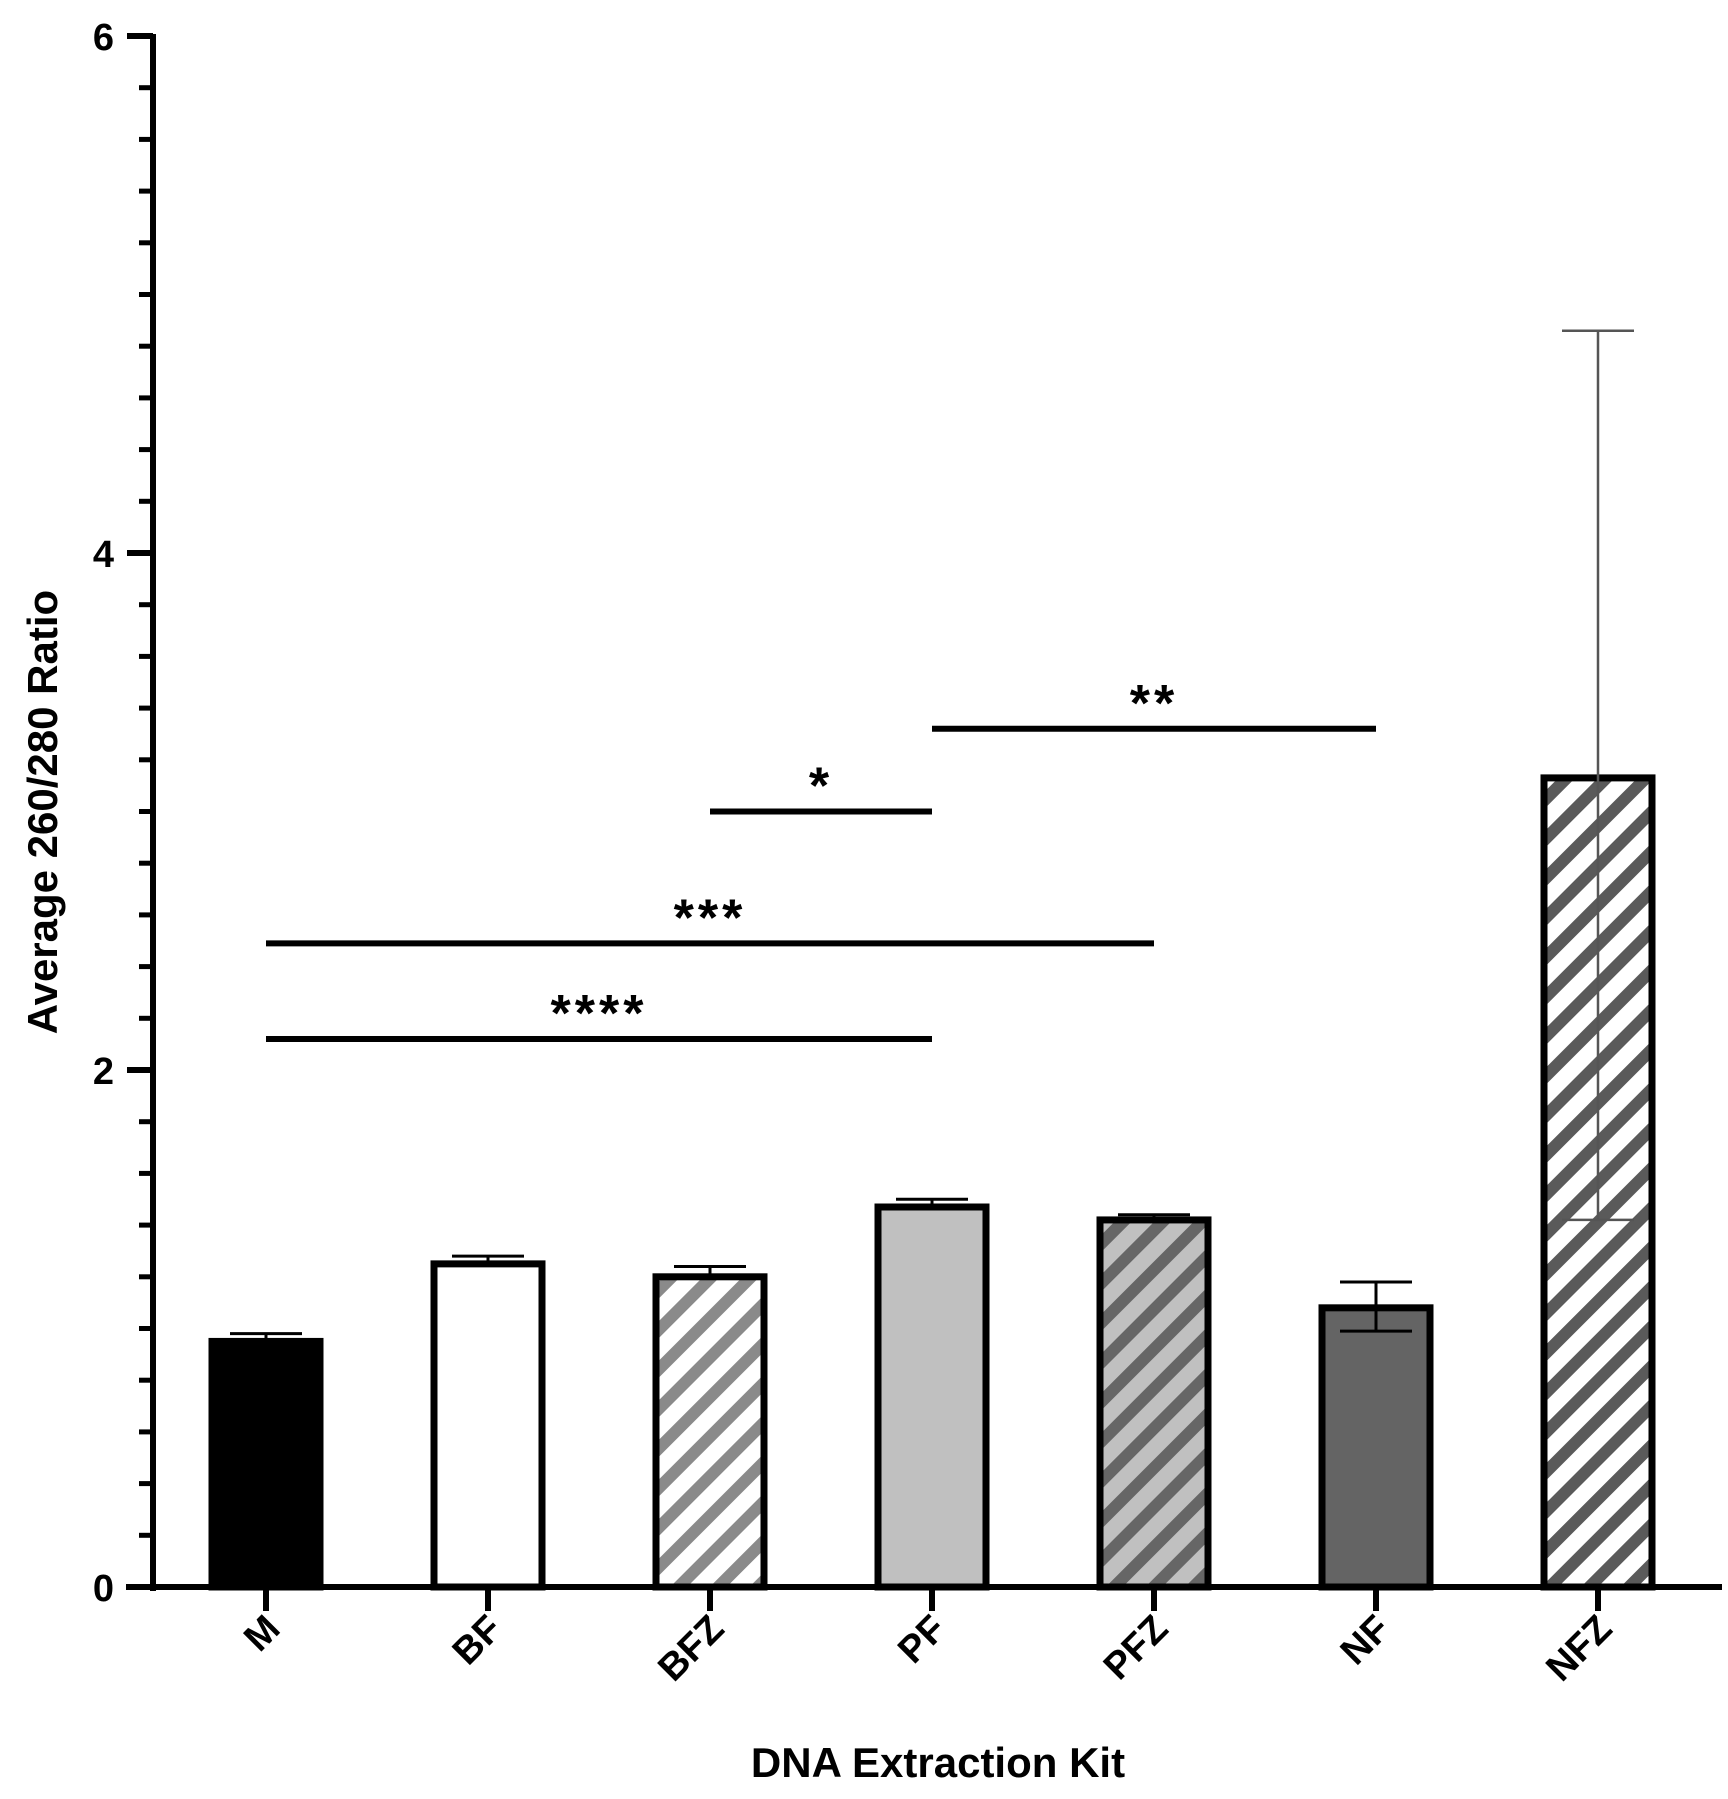 Image resolution: width=1728 pixels, height=1799 pixels. Describe the element at coordinates (103, 38) in the screenshot. I see `y-tick-label-6: 6` at that location.